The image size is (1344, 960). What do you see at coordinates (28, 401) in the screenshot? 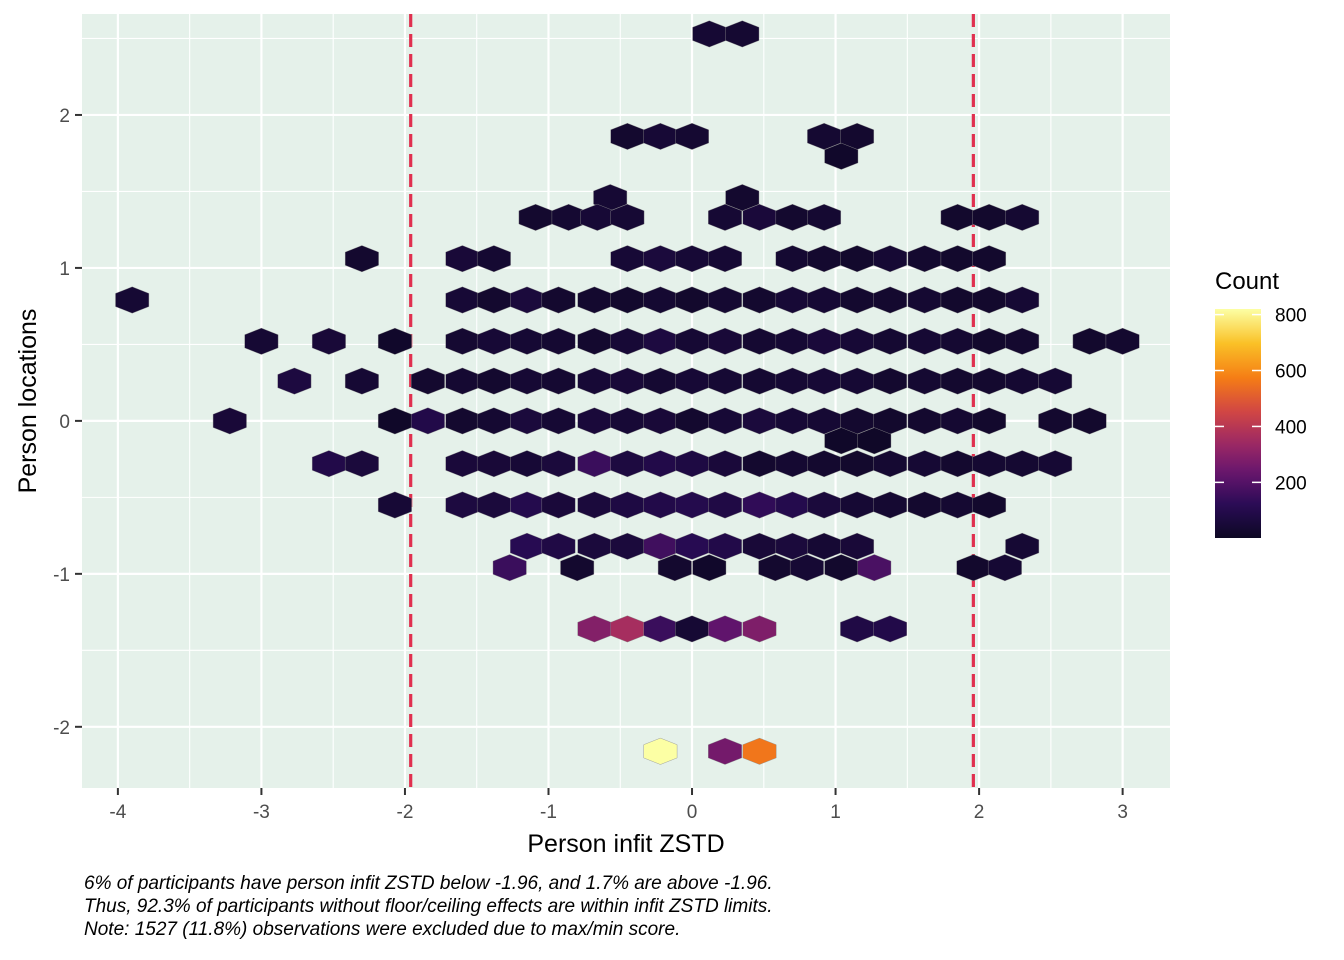
I see `y-axis-title: Person locations` at bounding box center [28, 401].